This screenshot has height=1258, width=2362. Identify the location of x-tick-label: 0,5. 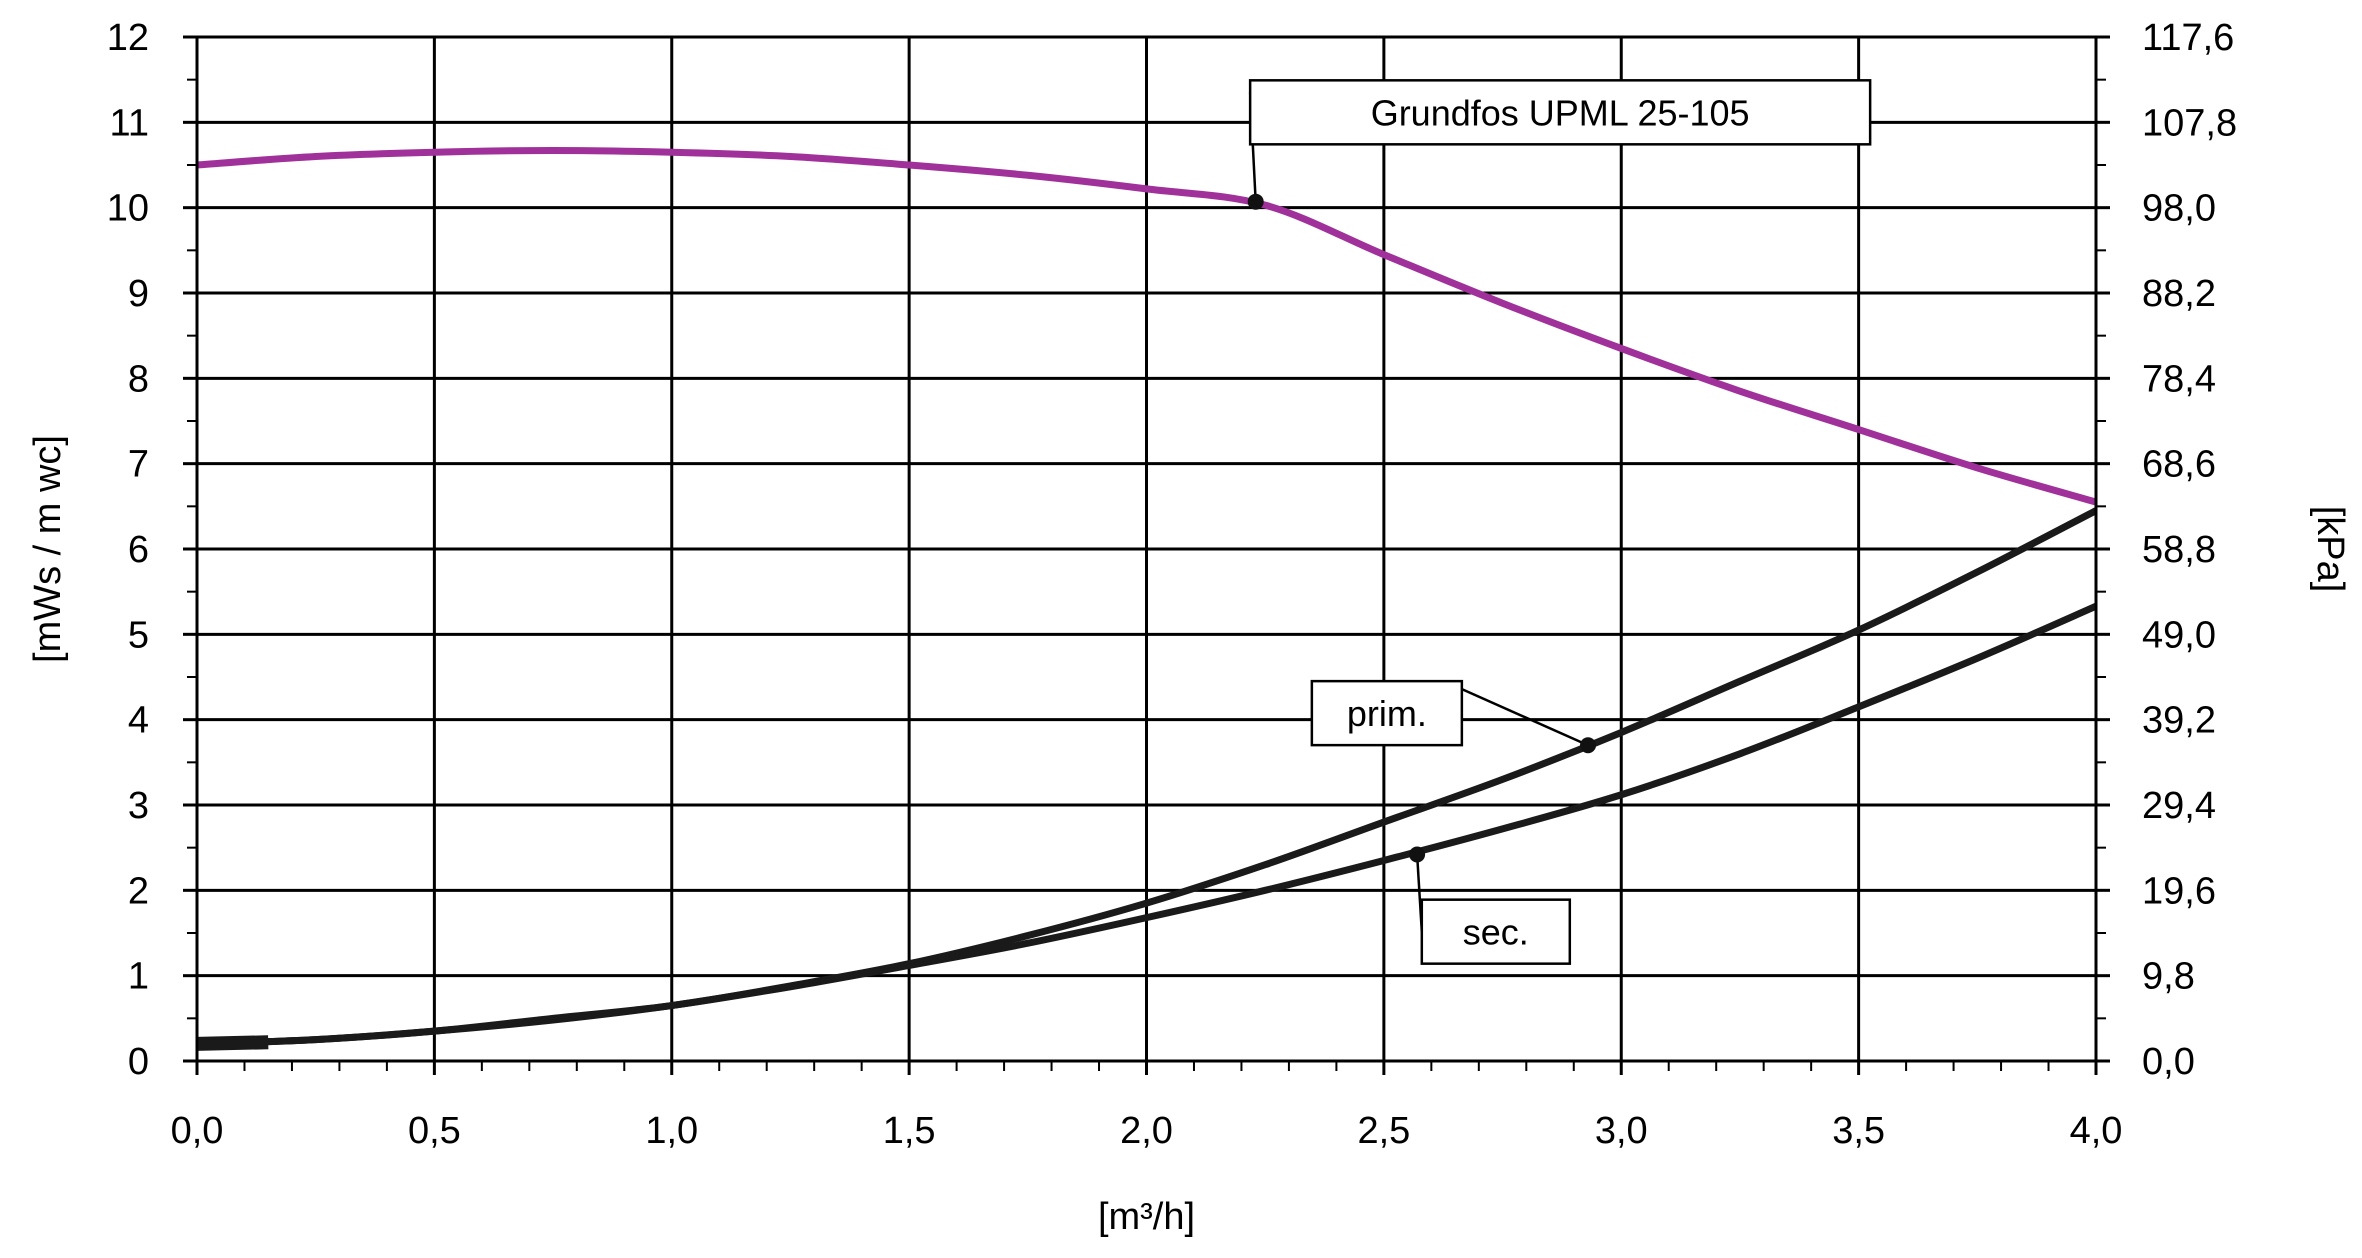
(434, 1131).